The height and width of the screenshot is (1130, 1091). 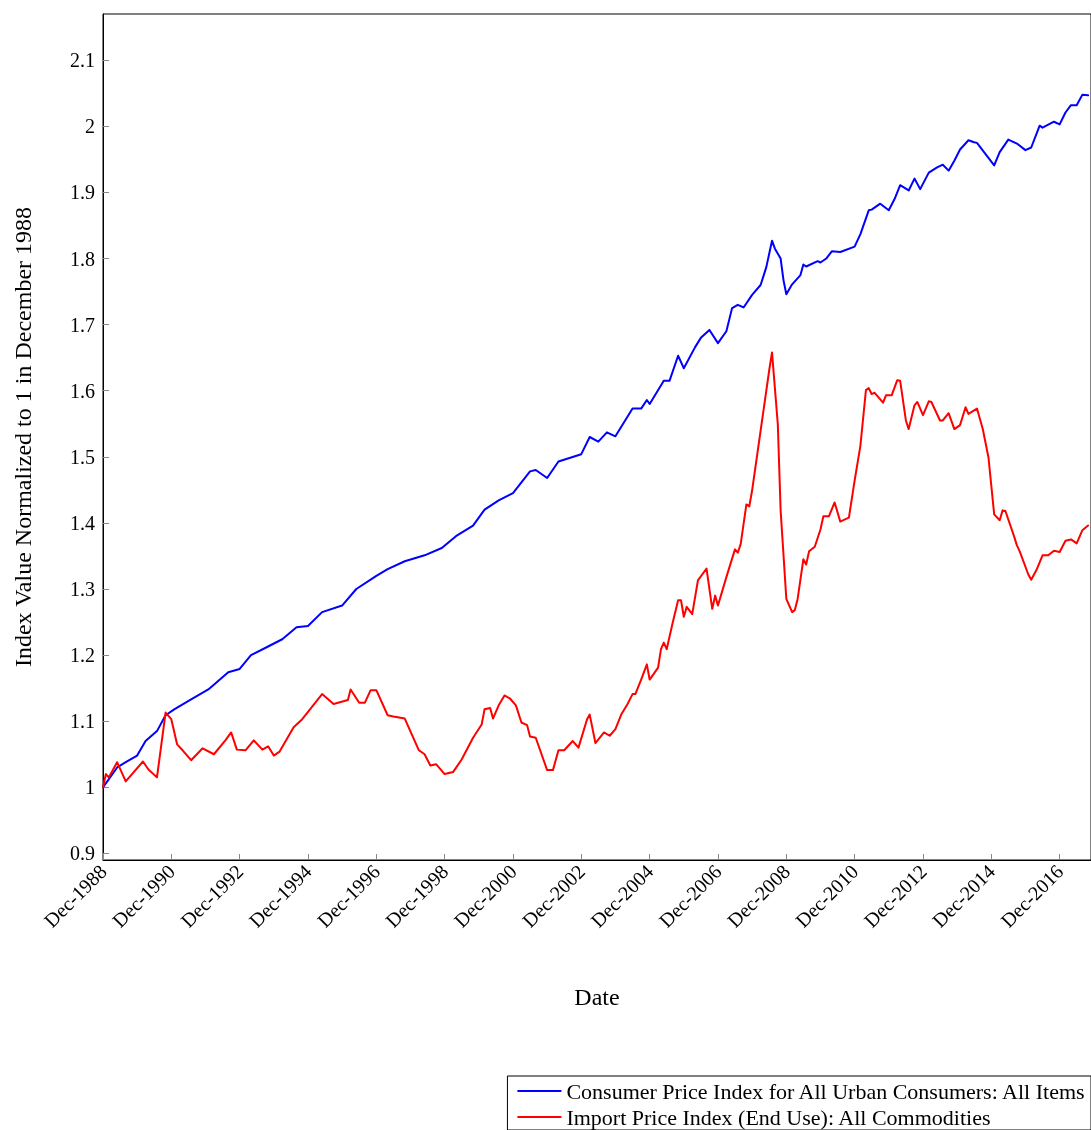 I want to click on y-tick-label: 1.9, so click(x=82, y=192).